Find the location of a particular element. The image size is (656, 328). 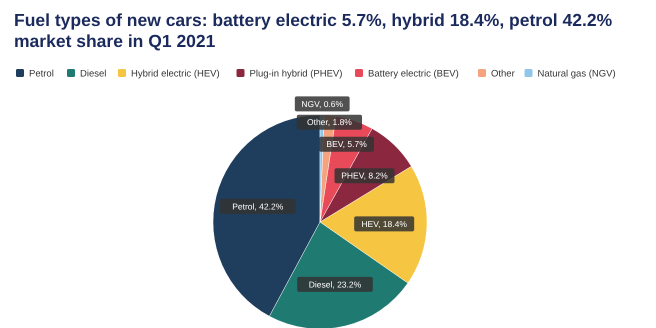

data-label: HEV, 18.4% is located at coordinates (384, 223).